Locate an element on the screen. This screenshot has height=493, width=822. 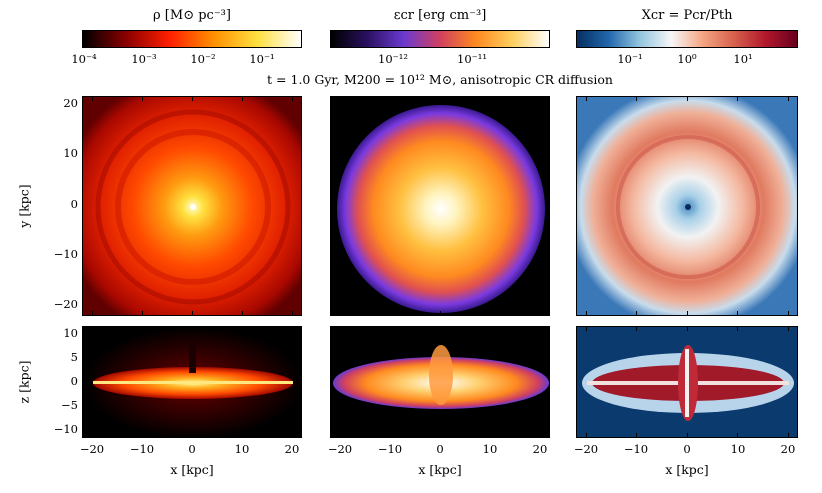
panel-cr-energy-faceon is located at coordinates (440, 206).